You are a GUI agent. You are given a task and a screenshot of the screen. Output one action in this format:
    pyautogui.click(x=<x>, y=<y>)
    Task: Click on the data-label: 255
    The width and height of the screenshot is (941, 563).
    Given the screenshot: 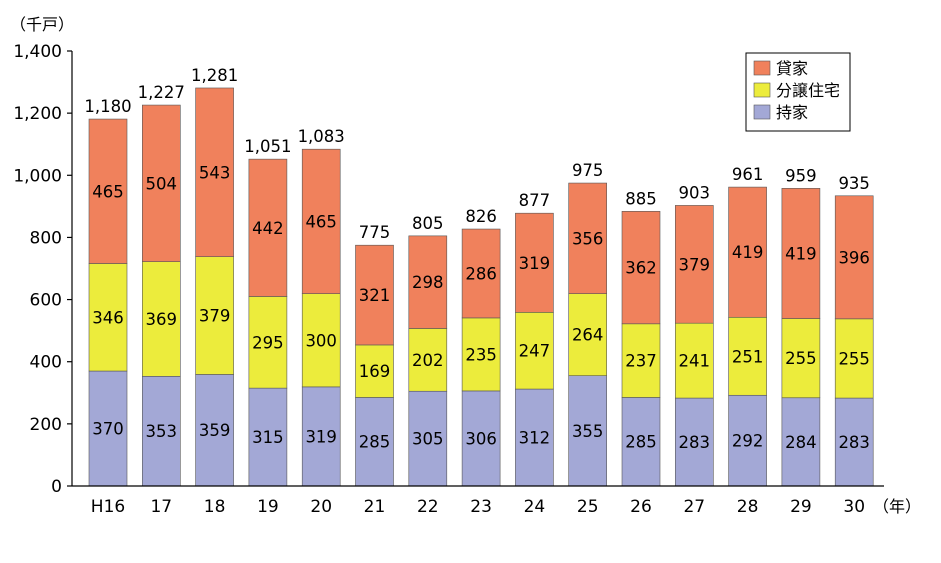 What is the action you would take?
    pyautogui.click(x=801, y=358)
    